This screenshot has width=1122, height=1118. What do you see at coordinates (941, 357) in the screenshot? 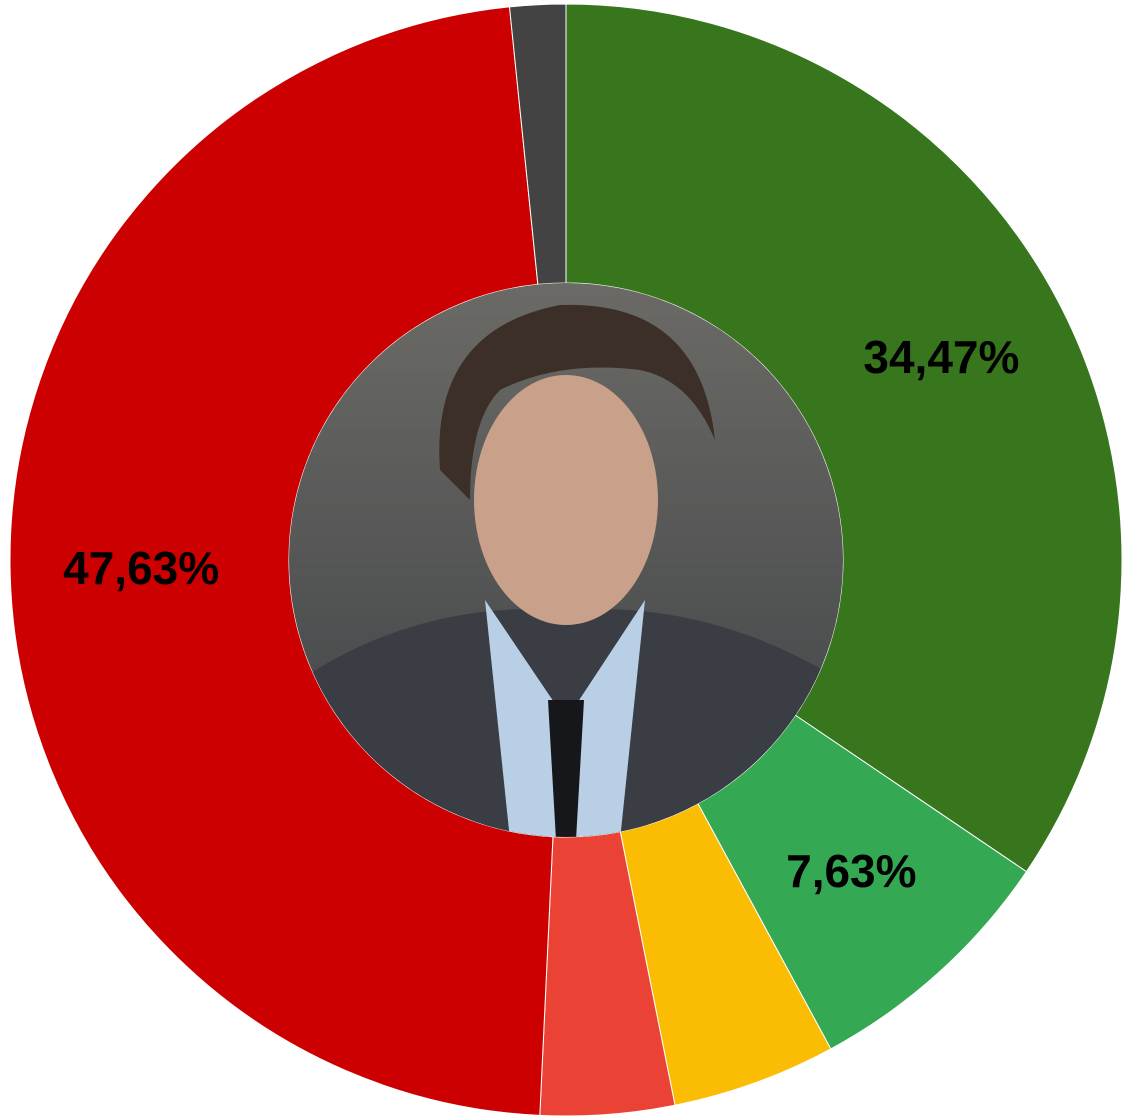
I see `data-label: 34,47%` at bounding box center [941, 357].